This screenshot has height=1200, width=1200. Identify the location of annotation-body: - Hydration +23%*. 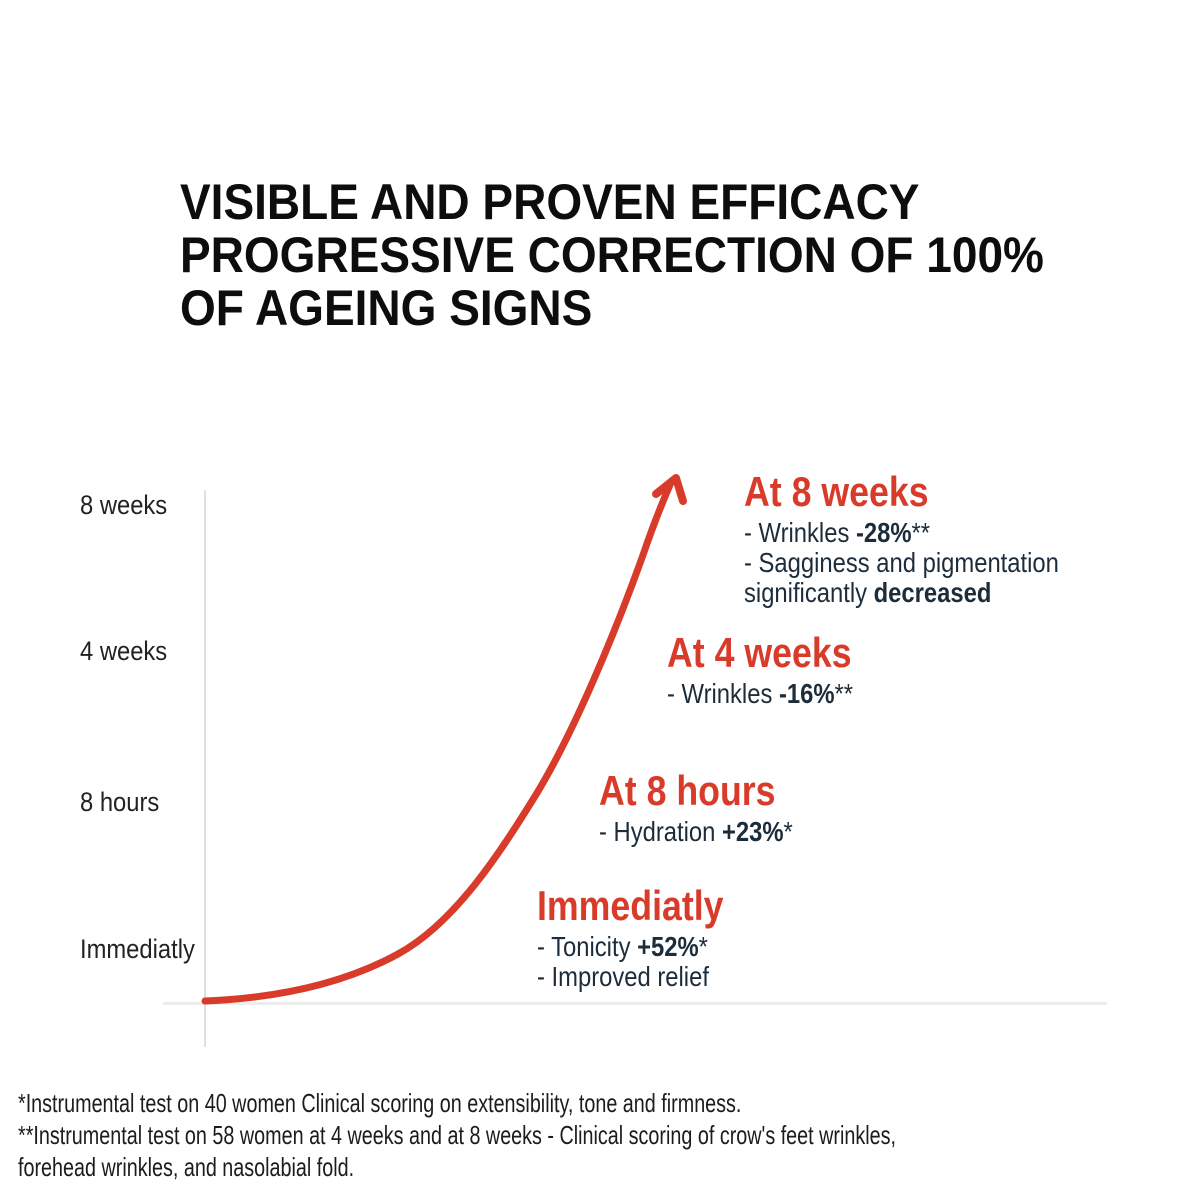
(696, 832).